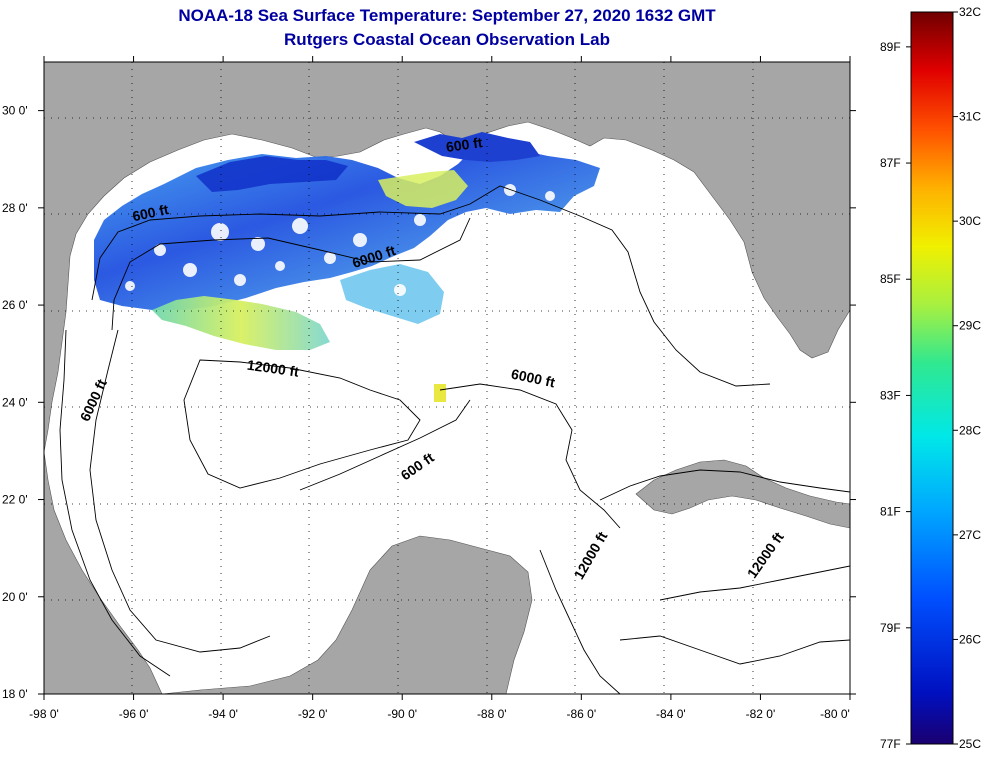 The width and height of the screenshot is (992, 761). Describe the element at coordinates (273, 368) in the screenshot. I see `contour-label: 12000 ft` at that location.